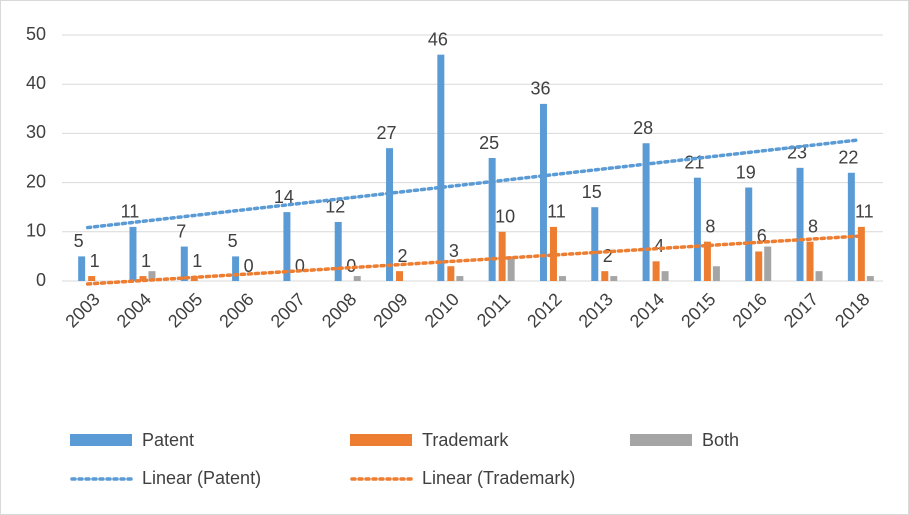  I want to click on data-label: 3, so click(454, 251).